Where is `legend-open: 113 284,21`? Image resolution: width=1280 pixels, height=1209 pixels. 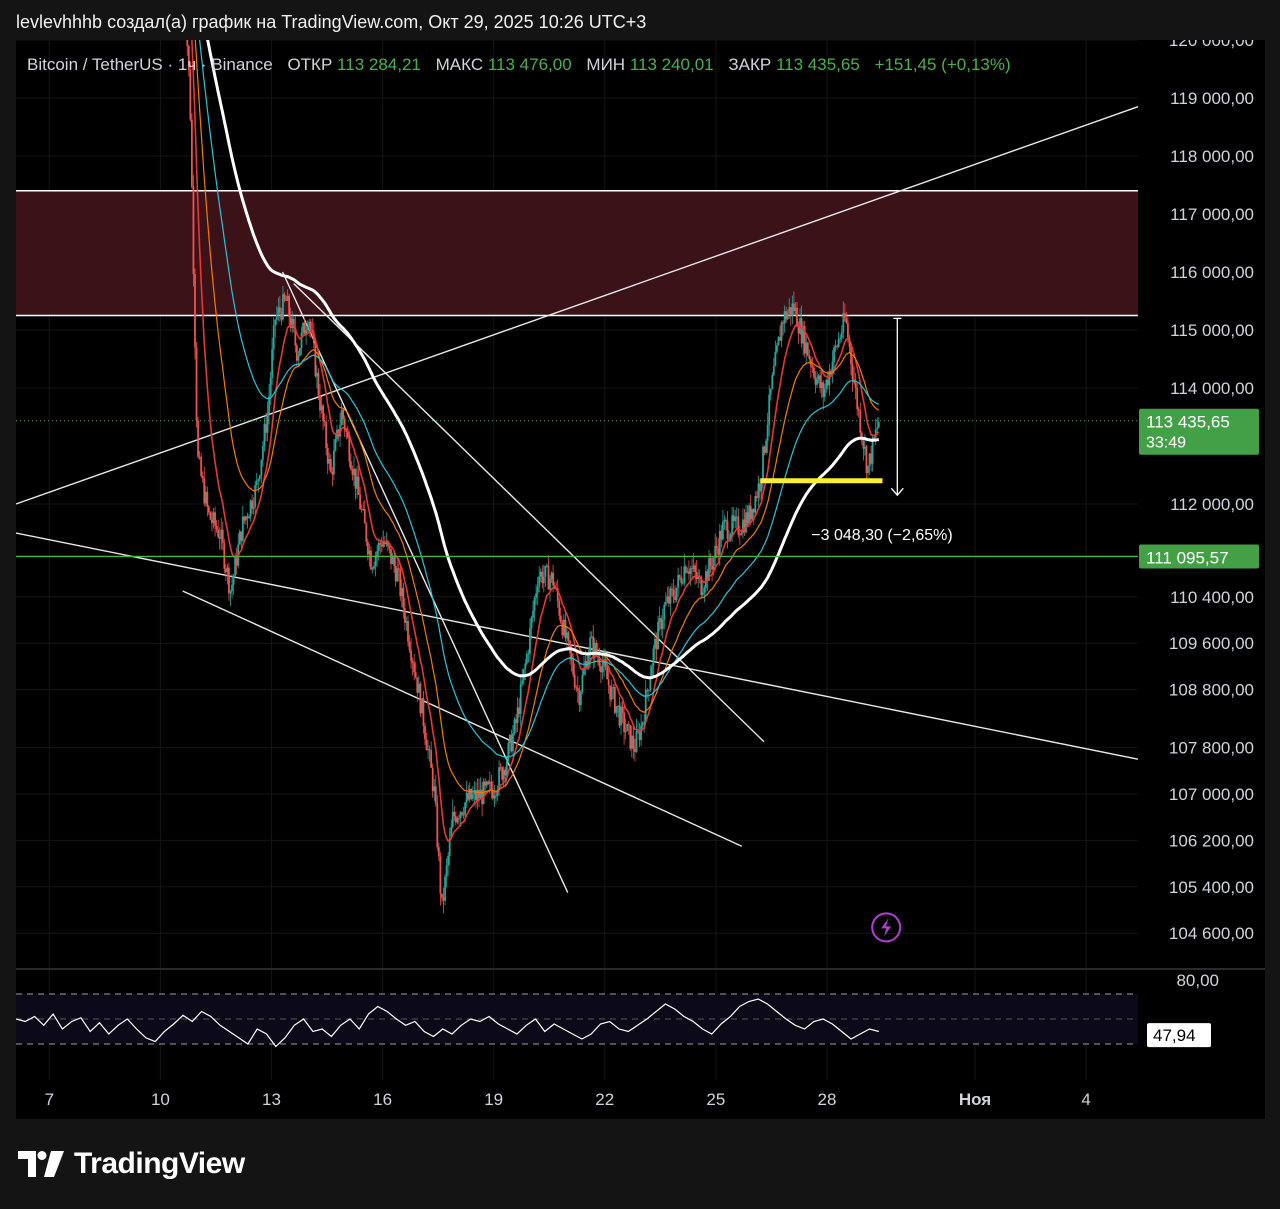 legend-open: 113 284,21 is located at coordinates (379, 64).